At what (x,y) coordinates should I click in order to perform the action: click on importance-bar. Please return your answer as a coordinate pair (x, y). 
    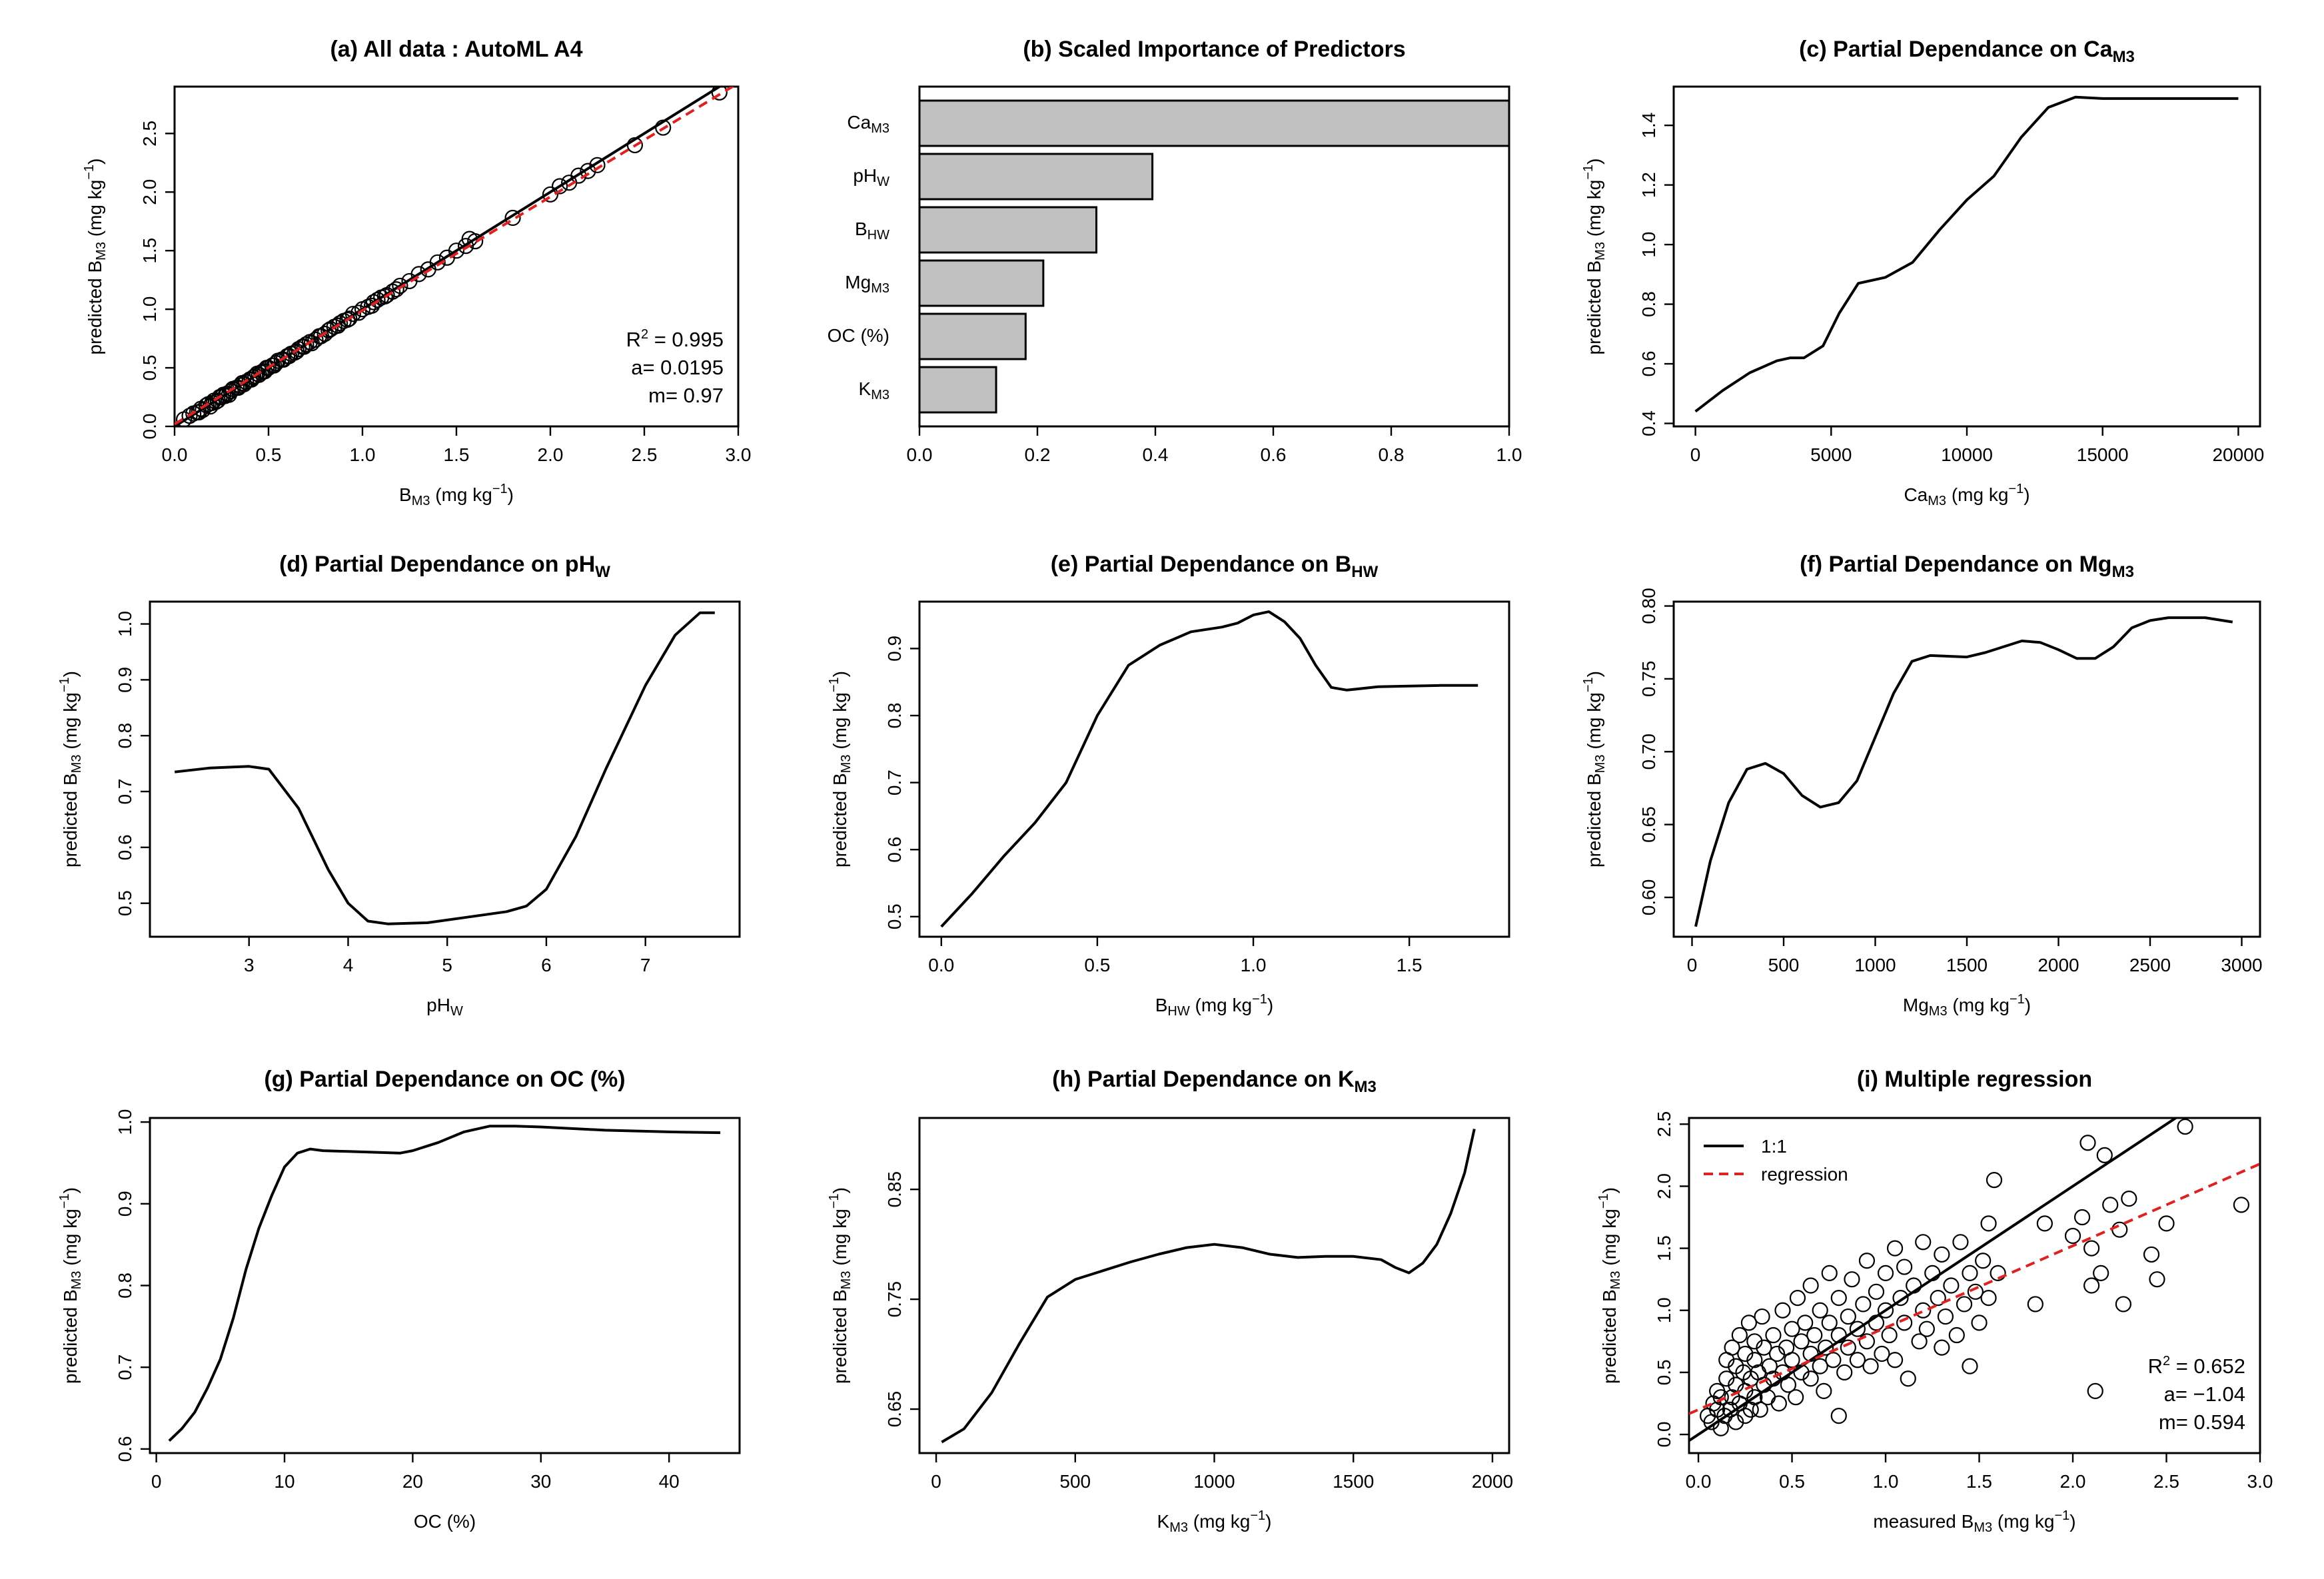
    Looking at the image, I should click on (957, 390).